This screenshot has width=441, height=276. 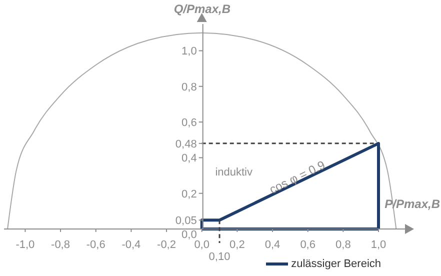 What do you see at coordinates (202, 9) in the screenshot?
I see `y-axis-title: Q/Pmax,B` at bounding box center [202, 9].